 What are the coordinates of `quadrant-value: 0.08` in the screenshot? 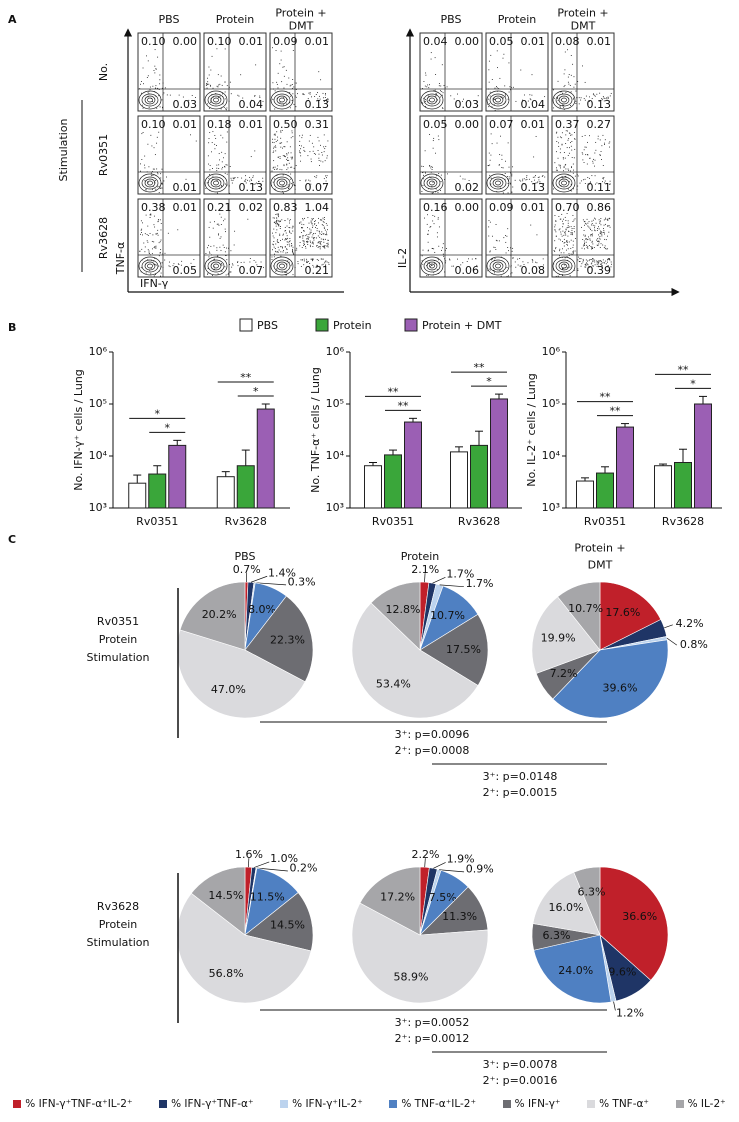 It's located at (567, 41).